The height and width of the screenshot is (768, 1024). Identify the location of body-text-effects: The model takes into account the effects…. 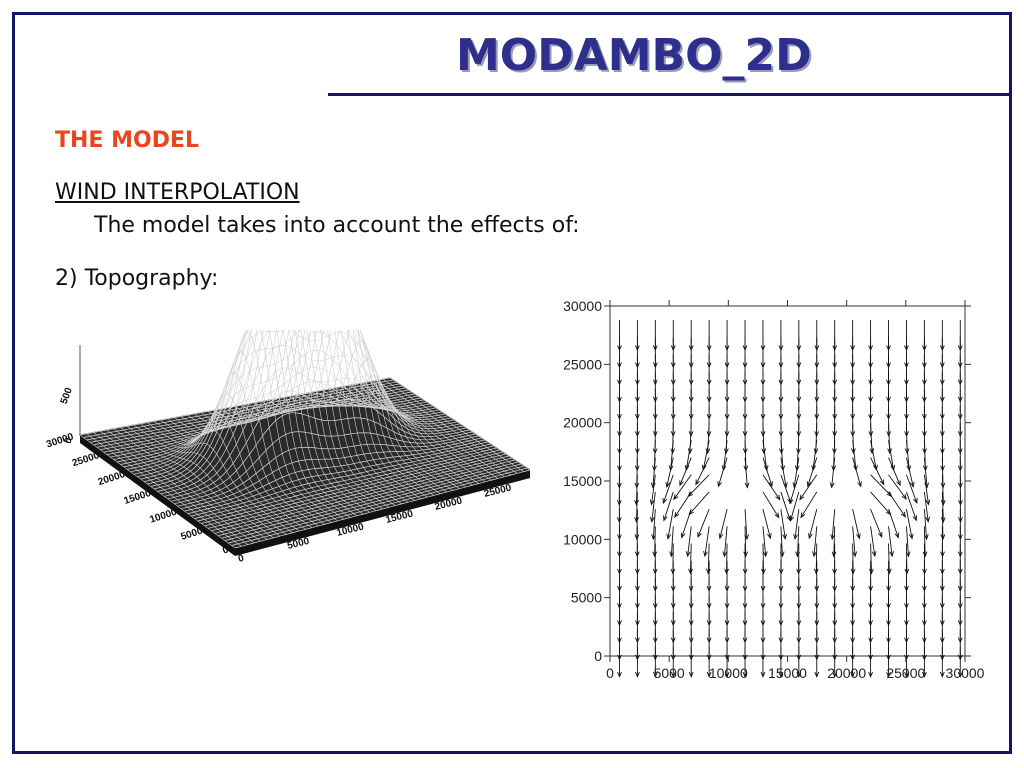
(337, 225).